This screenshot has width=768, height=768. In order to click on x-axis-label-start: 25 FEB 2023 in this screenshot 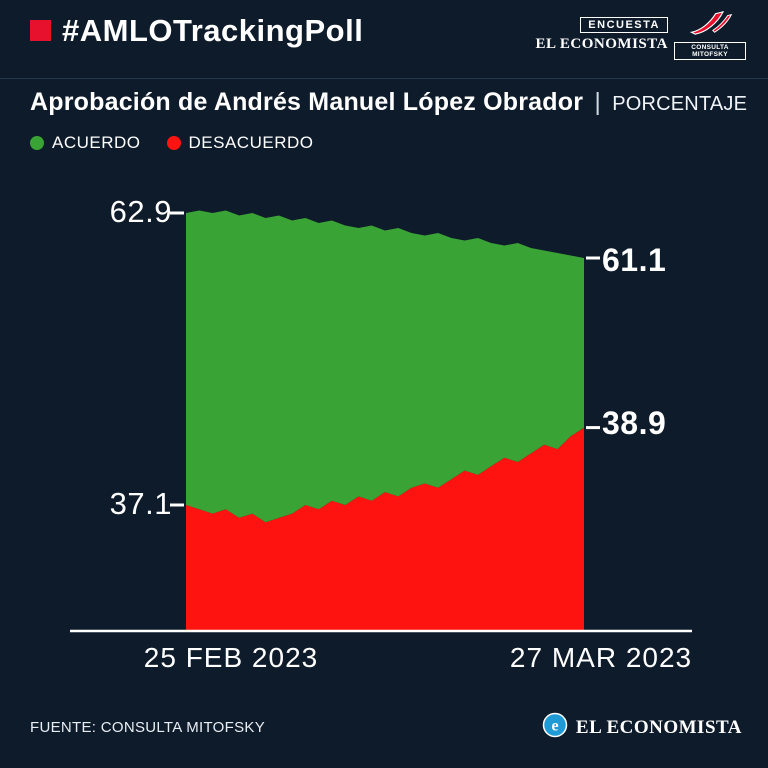, I will do `click(231, 657)`.